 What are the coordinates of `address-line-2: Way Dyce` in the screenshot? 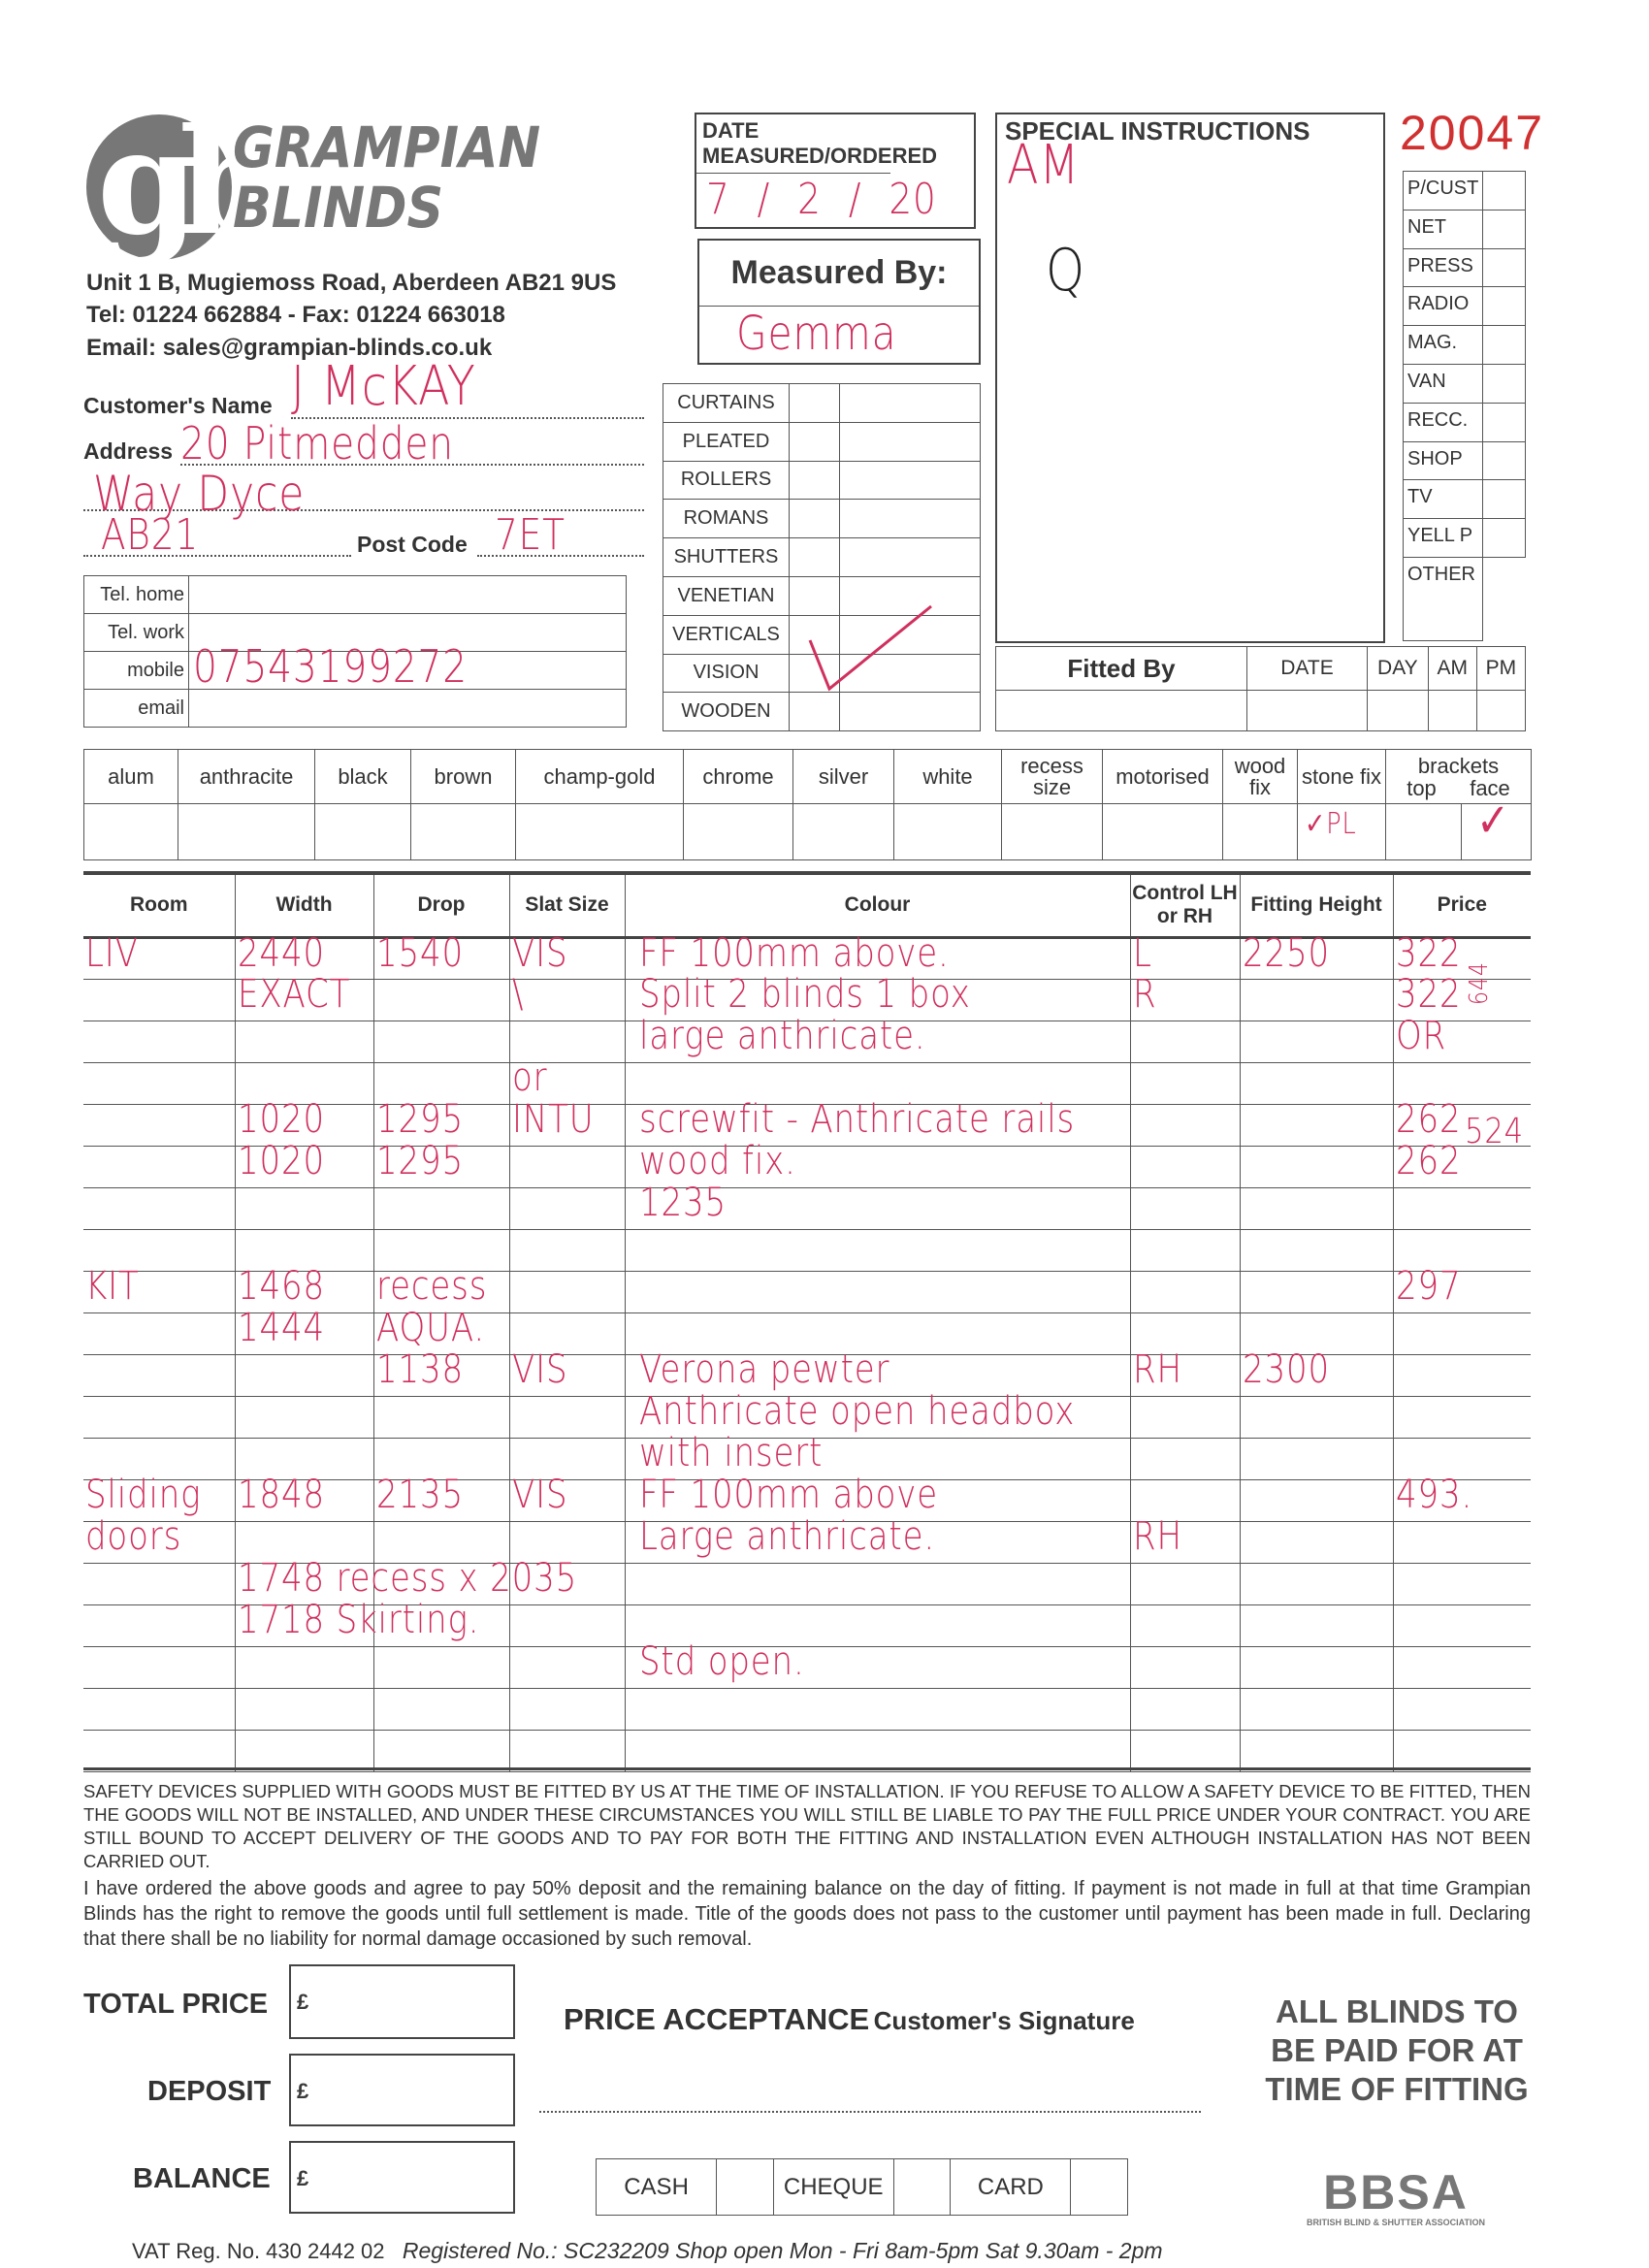 It's located at (199, 494).